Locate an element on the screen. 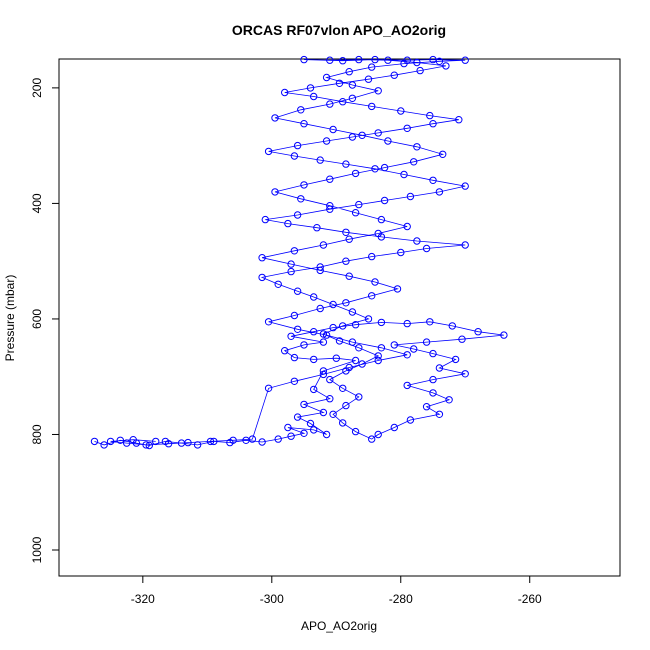 Image resolution: width=650 pixels, height=650 pixels. x-tick-label: -320 is located at coordinates (143, 599).